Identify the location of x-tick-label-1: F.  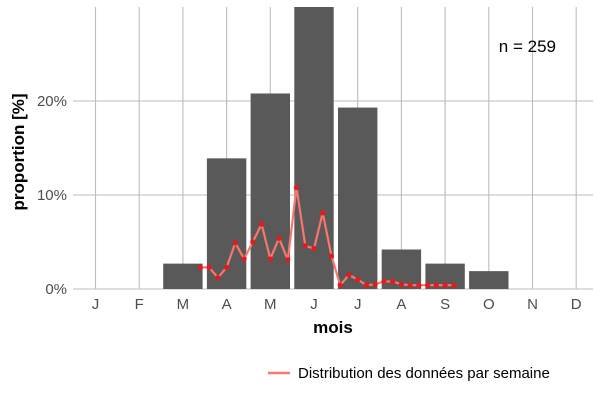
(139, 304).